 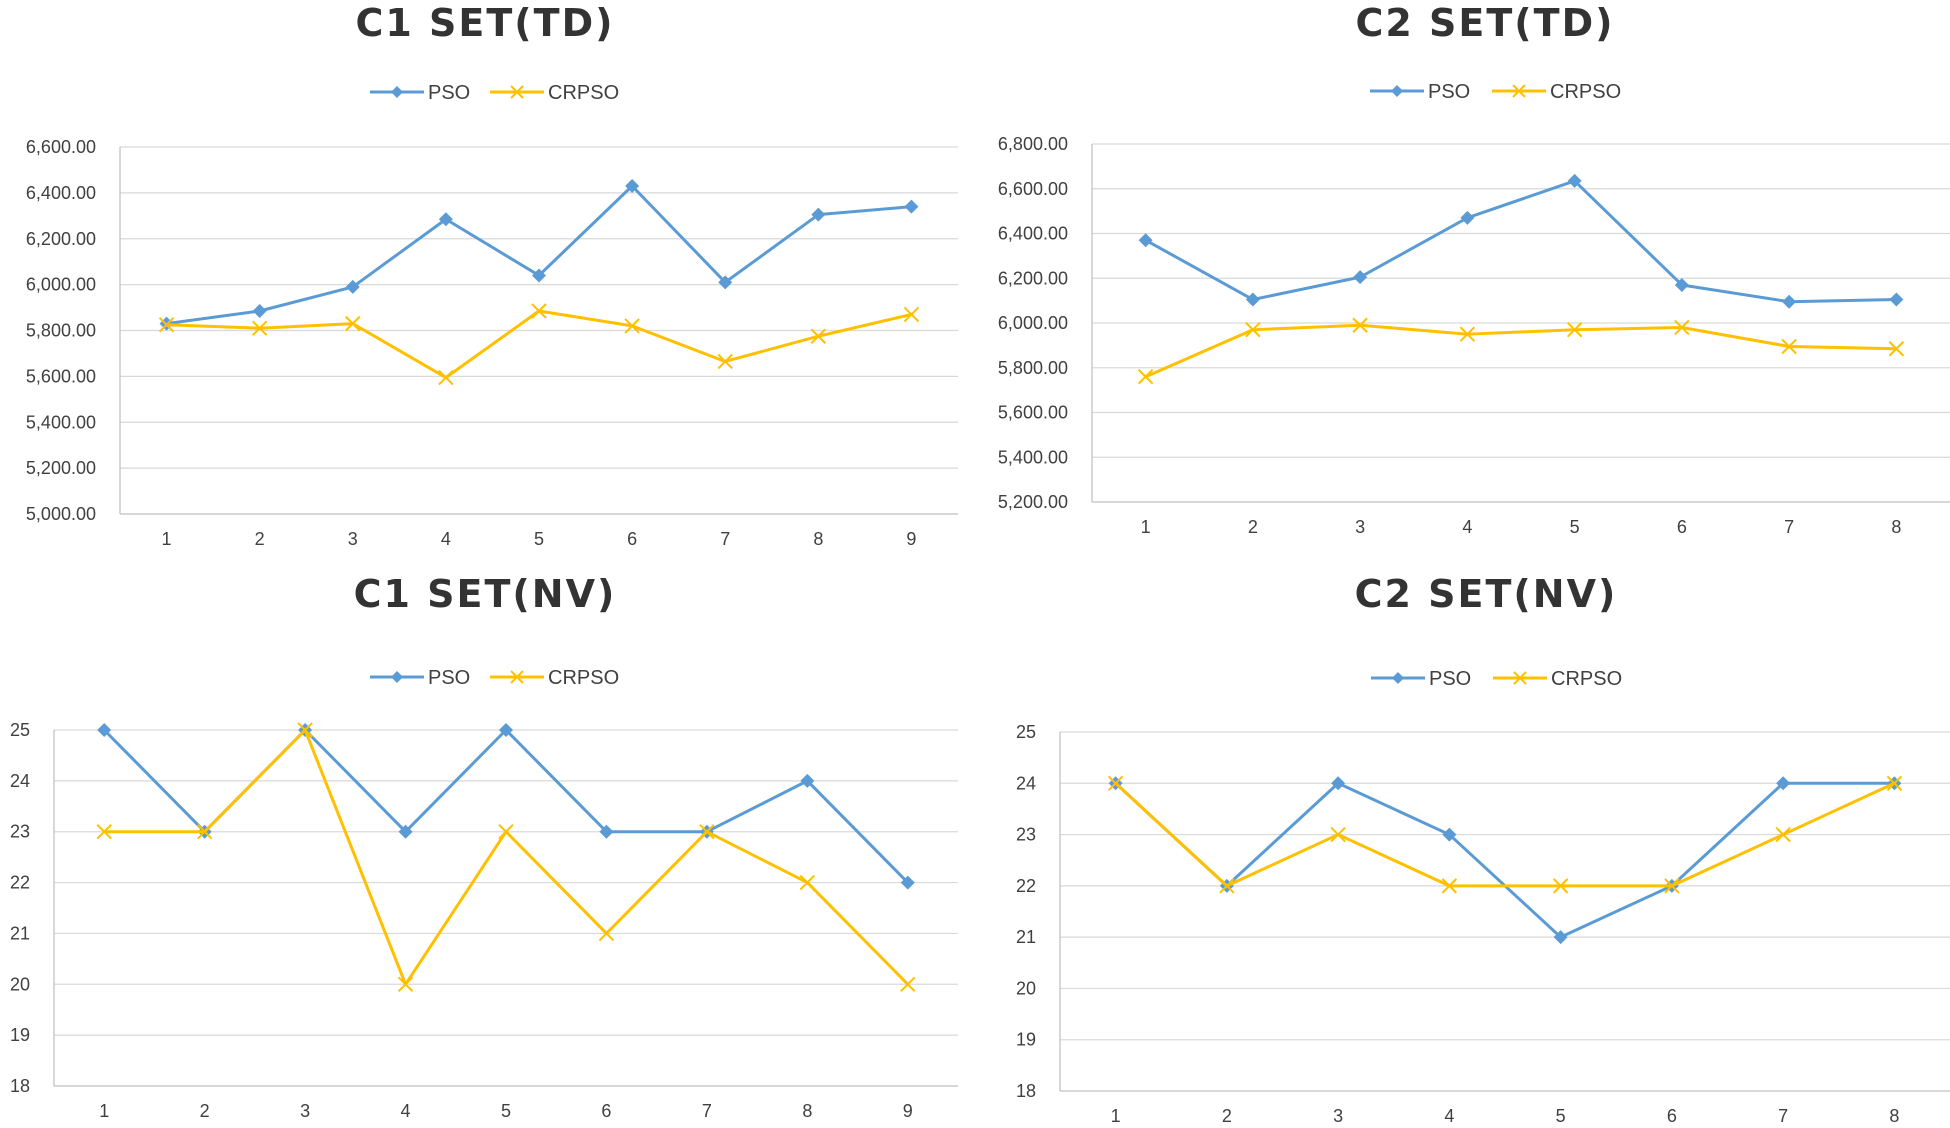 What do you see at coordinates (1026, 988) in the screenshot?
I see `y-tick-label: 20` at bounding box center [1026, 988].